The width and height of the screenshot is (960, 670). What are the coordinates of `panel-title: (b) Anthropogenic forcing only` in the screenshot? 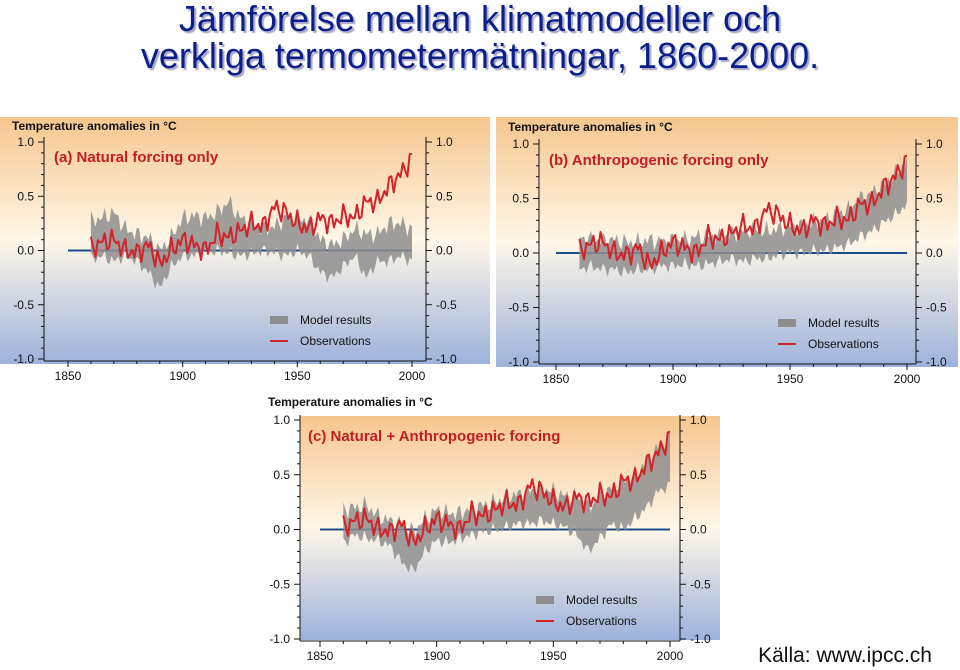 It's located at (659, 160).